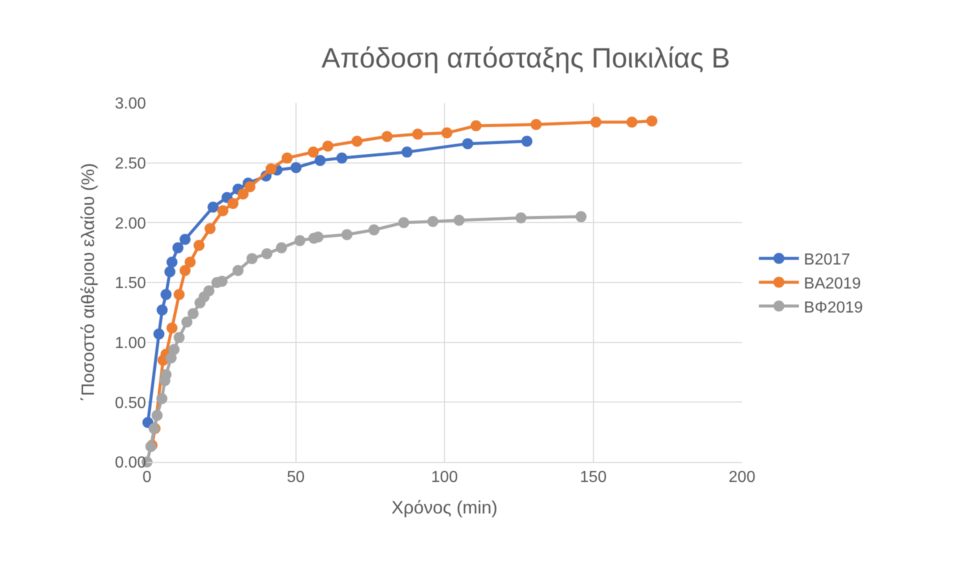  What do you see at coordinates (88, 282) in the screenshot?
I see `y-axis-title: ΄Ποσοστό αιθέριου ελαίου (%)` at bounding box center [88, 282].